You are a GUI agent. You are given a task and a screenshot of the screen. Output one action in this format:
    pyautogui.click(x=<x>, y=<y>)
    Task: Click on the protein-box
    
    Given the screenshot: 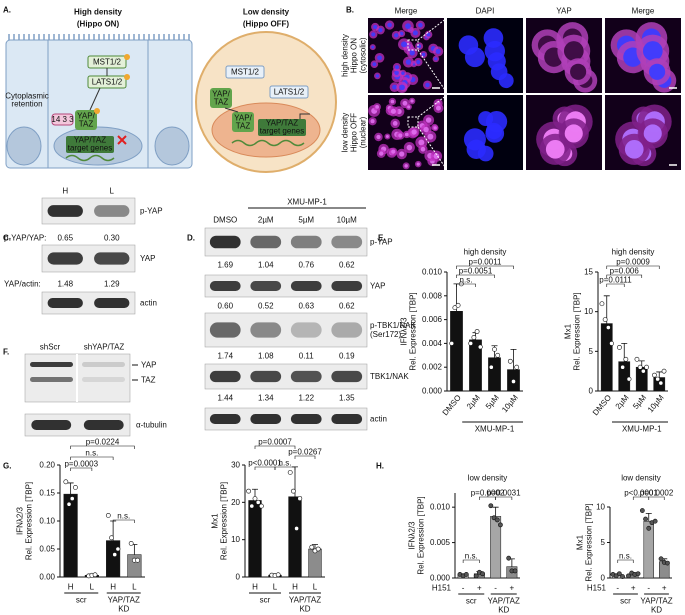 What is the action you would take?
    pyautogui.click(x=243, y=122)
    